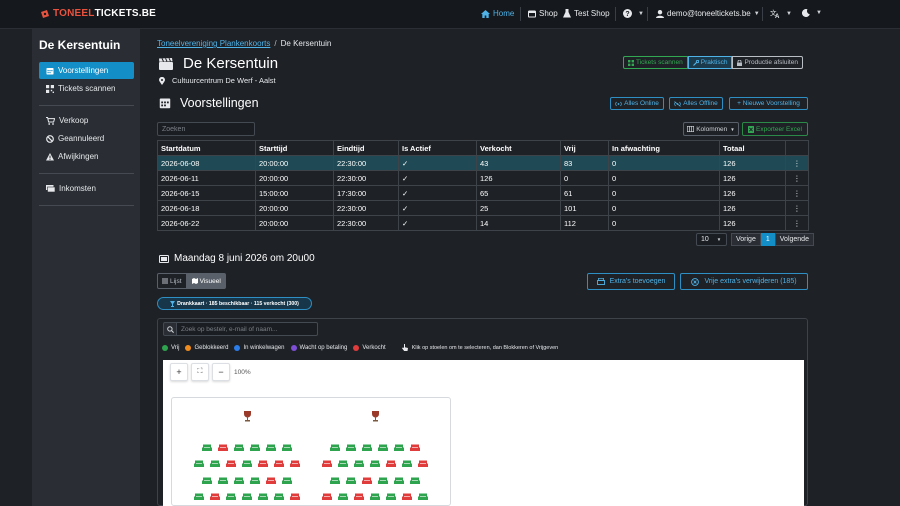 This screenshot has width=900, height=506. What do you see at coordinates (768, 103) in the screenshot?
I see `new-show-button: + Nieuwe Voorstelling` at bounding box center [768, 103].